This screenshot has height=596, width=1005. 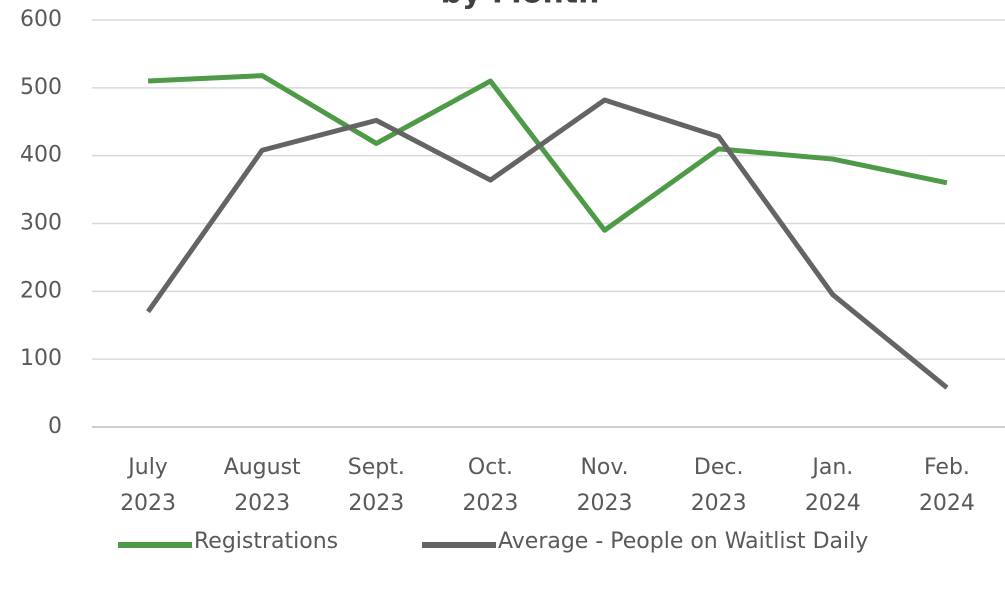 I want to click on legend-label: Average - People on Waitlist Daily, so click(x=683, y=541).